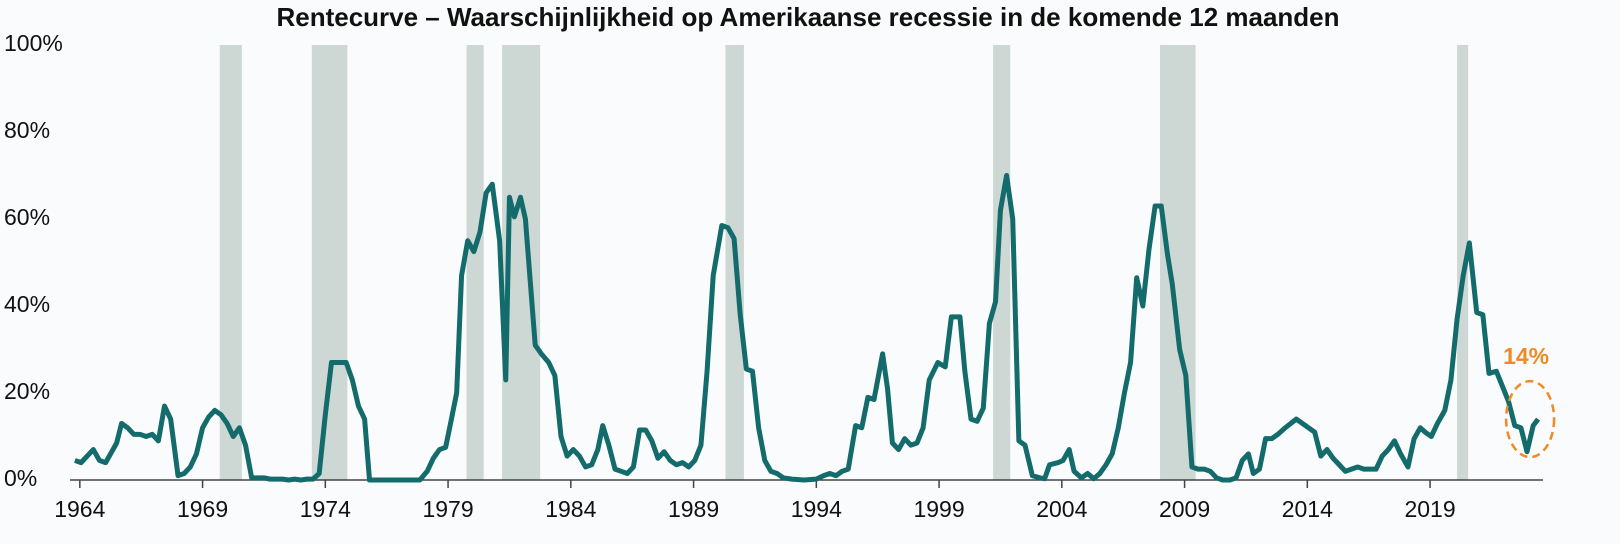  What do you see at coordinates (570, 509) in the screenshot?
I see `x-tick-label: 1984` at bounding box center [570, 509].